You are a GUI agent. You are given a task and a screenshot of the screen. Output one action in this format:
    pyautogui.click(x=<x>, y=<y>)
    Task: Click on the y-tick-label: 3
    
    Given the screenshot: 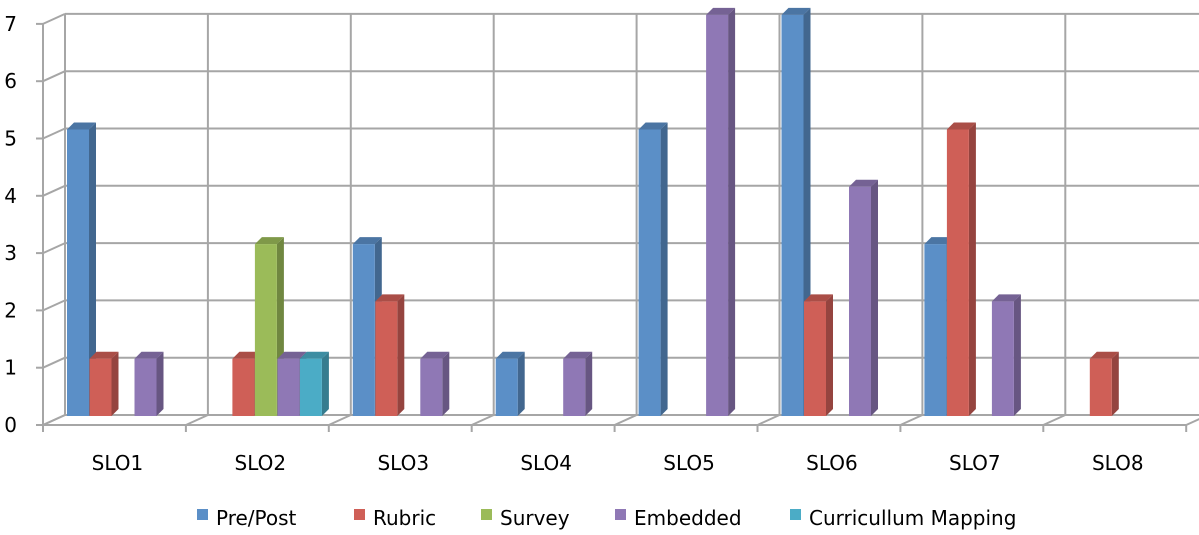 What is the action you would take?
    pyautogui.click(x=10, y=253)
    